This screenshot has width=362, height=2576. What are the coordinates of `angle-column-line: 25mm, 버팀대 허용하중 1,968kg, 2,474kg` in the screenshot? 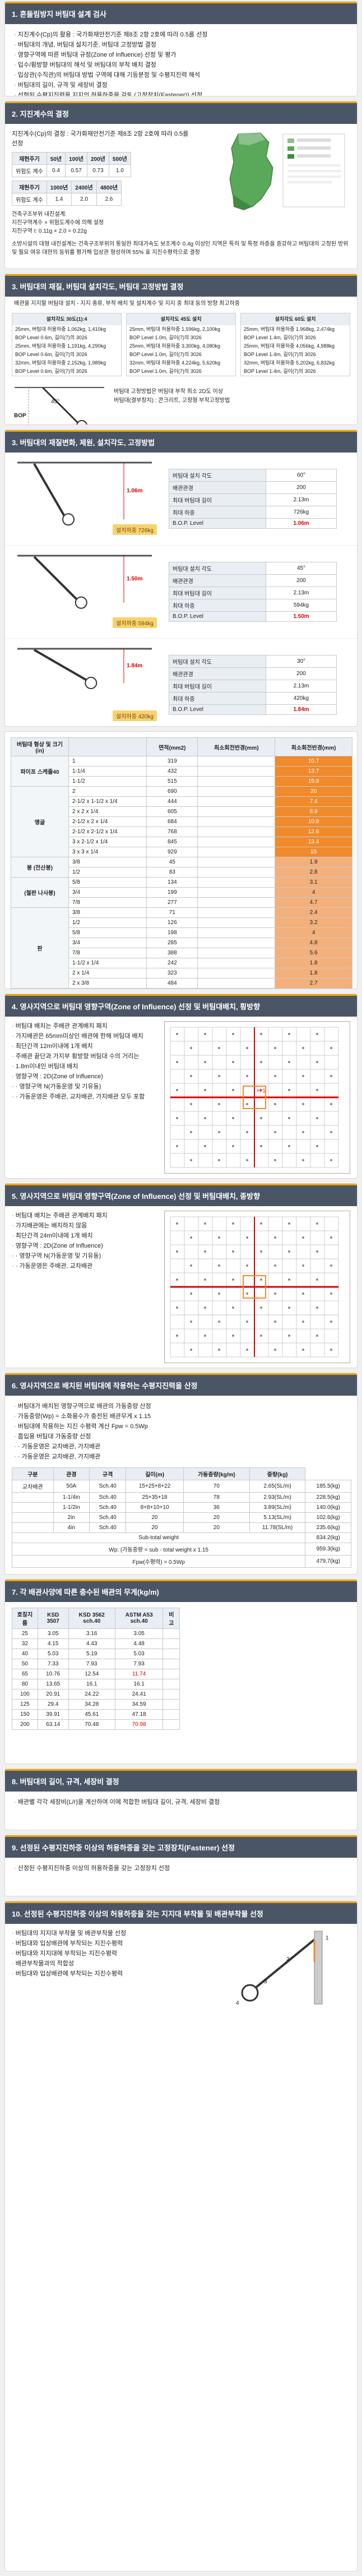 It's located at (289, 329).